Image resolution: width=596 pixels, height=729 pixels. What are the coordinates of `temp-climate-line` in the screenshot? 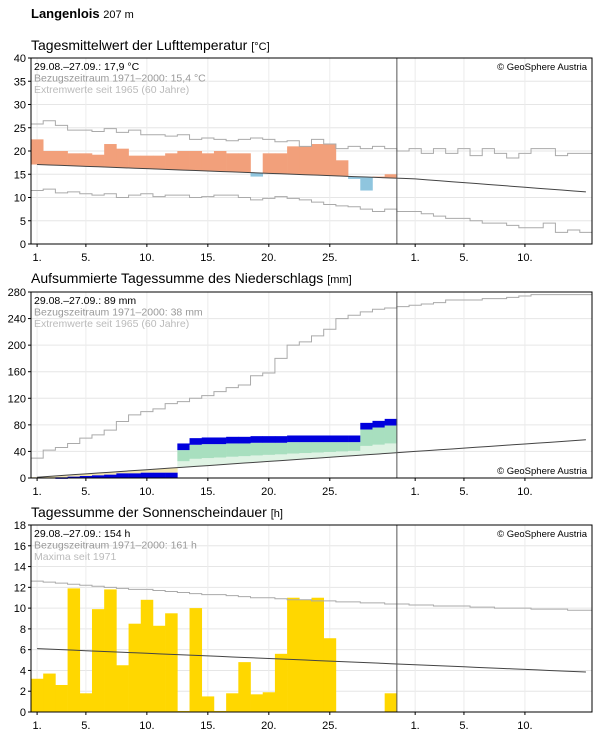 It's located at (311, 178).